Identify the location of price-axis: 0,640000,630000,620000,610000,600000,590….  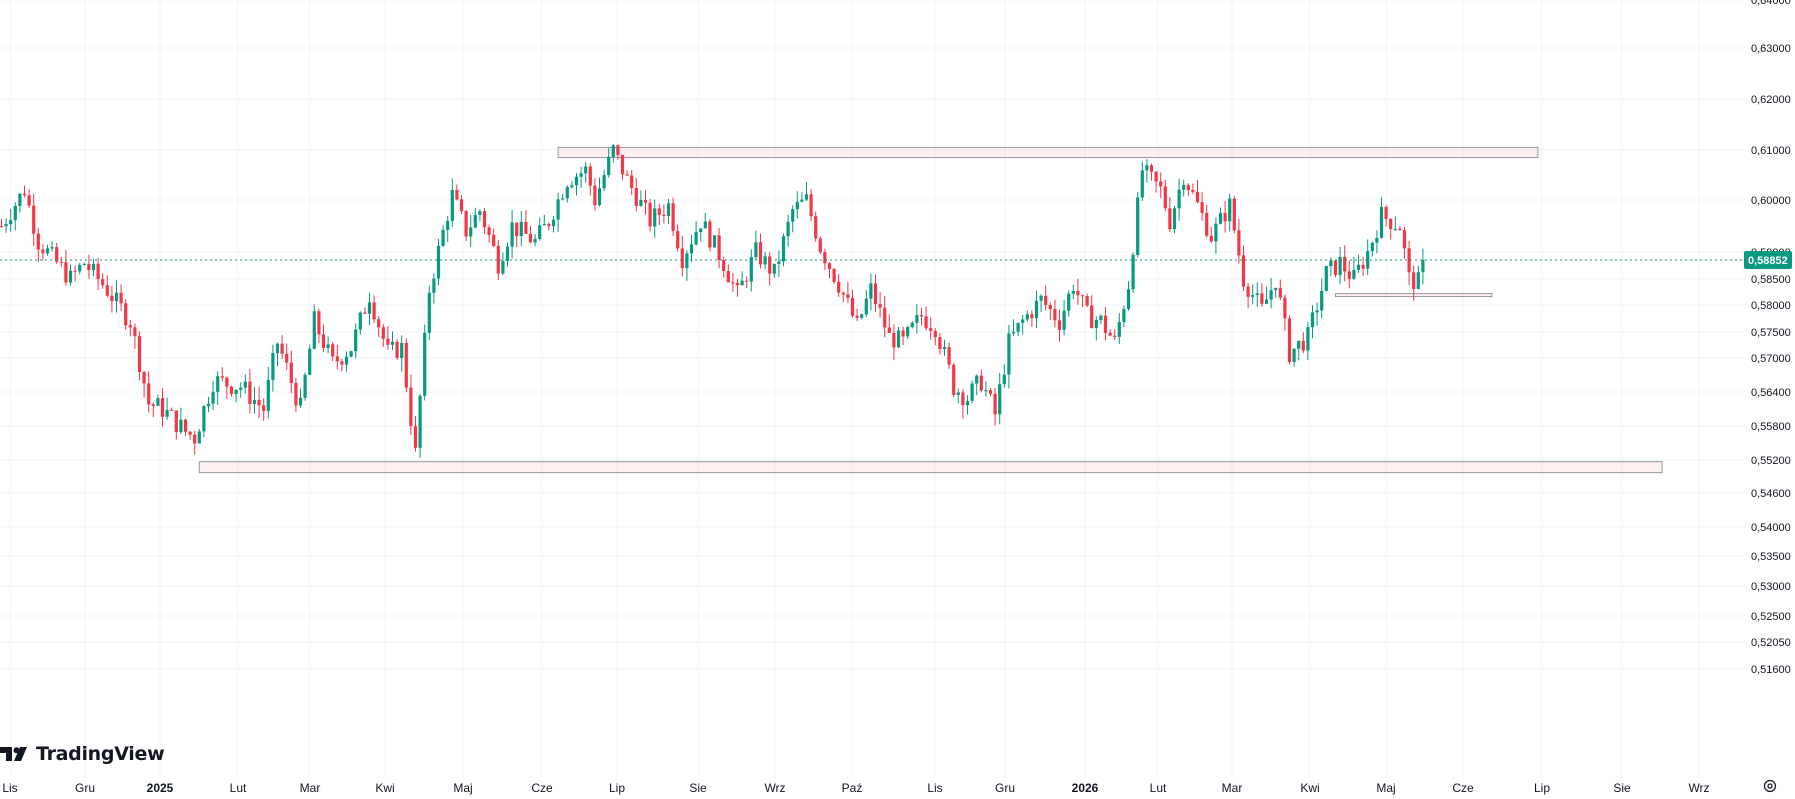
(1771, 338).